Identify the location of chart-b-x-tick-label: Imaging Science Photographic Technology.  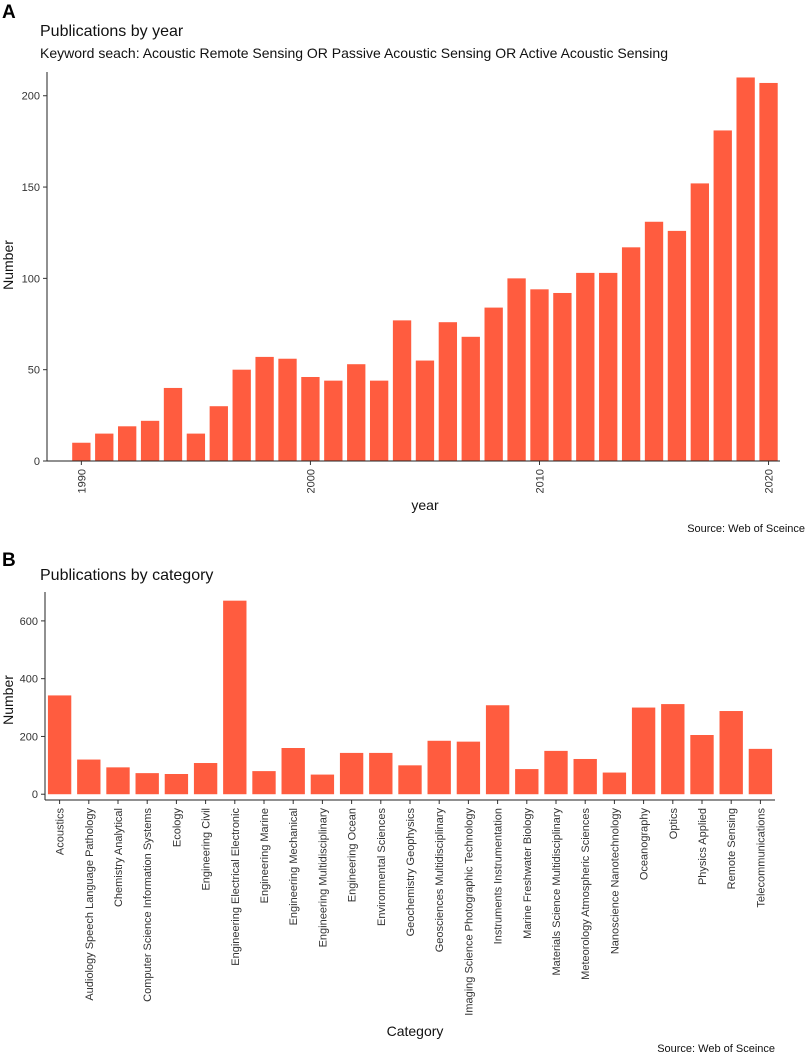
(469, 912).